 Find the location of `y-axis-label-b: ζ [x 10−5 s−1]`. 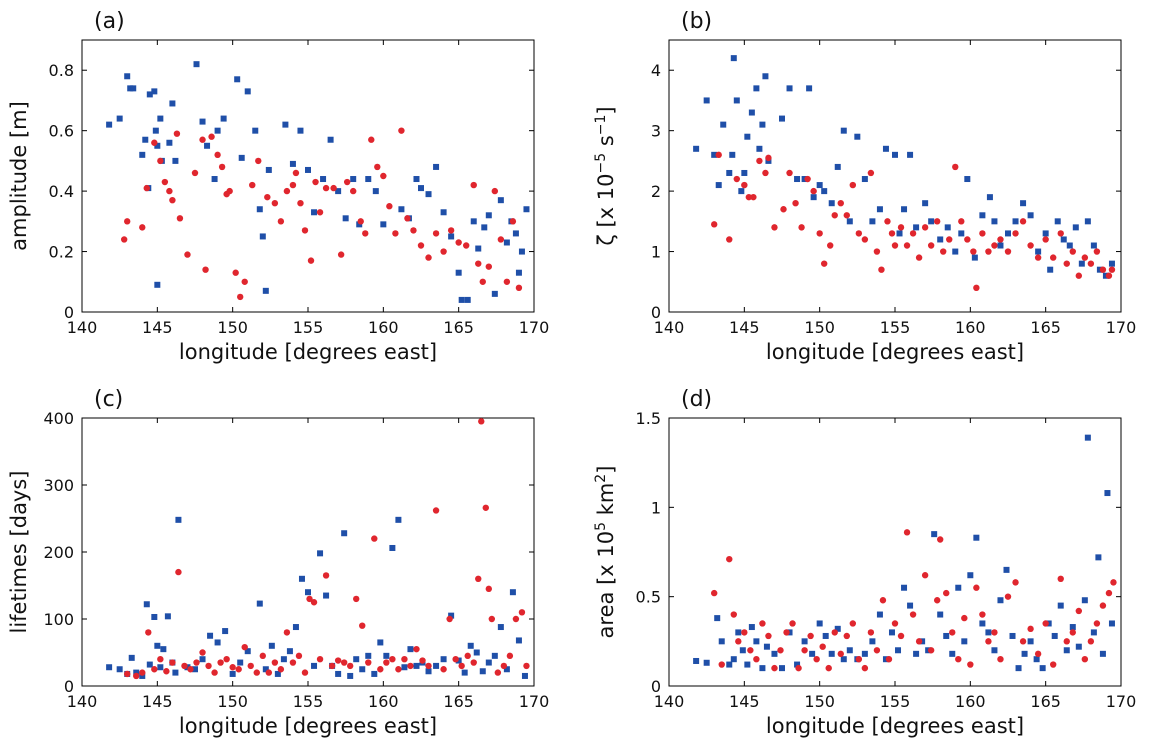

y-axis-label-b: ζ [x 10−5 s−1] is located at coordinates (605, 175).